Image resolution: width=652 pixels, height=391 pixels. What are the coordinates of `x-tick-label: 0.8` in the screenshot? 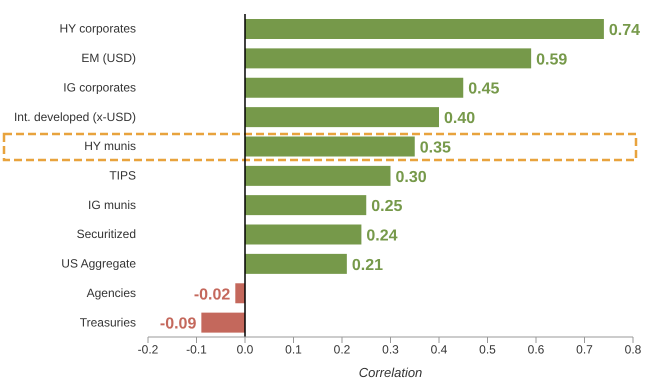 It's located at (633, 349).